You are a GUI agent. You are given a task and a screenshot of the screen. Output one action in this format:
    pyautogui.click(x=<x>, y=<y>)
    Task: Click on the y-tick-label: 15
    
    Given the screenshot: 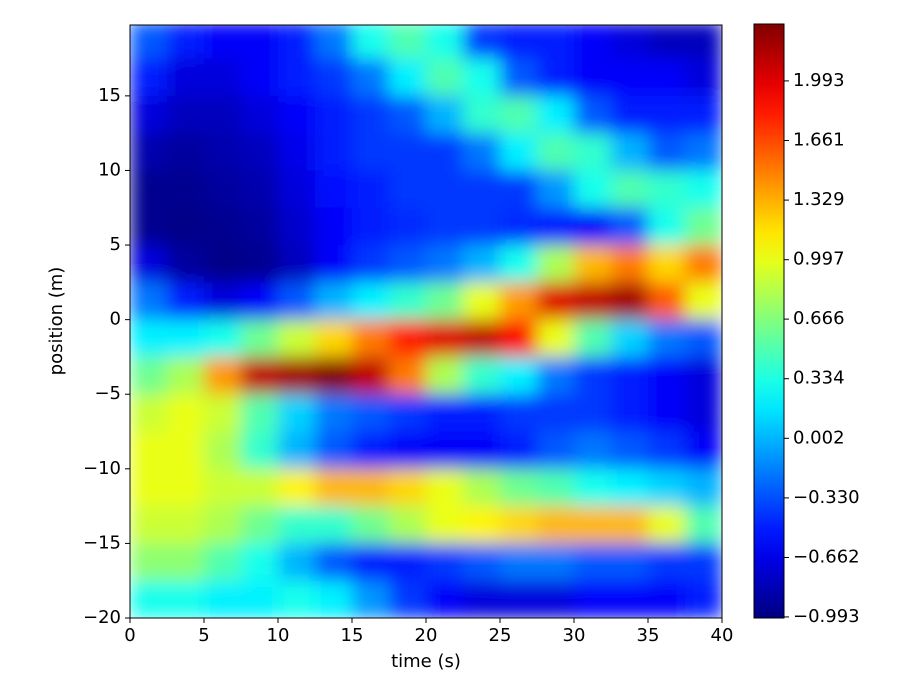 What is the action you would take?
    pyautogui.click(x=109, y=95)
    